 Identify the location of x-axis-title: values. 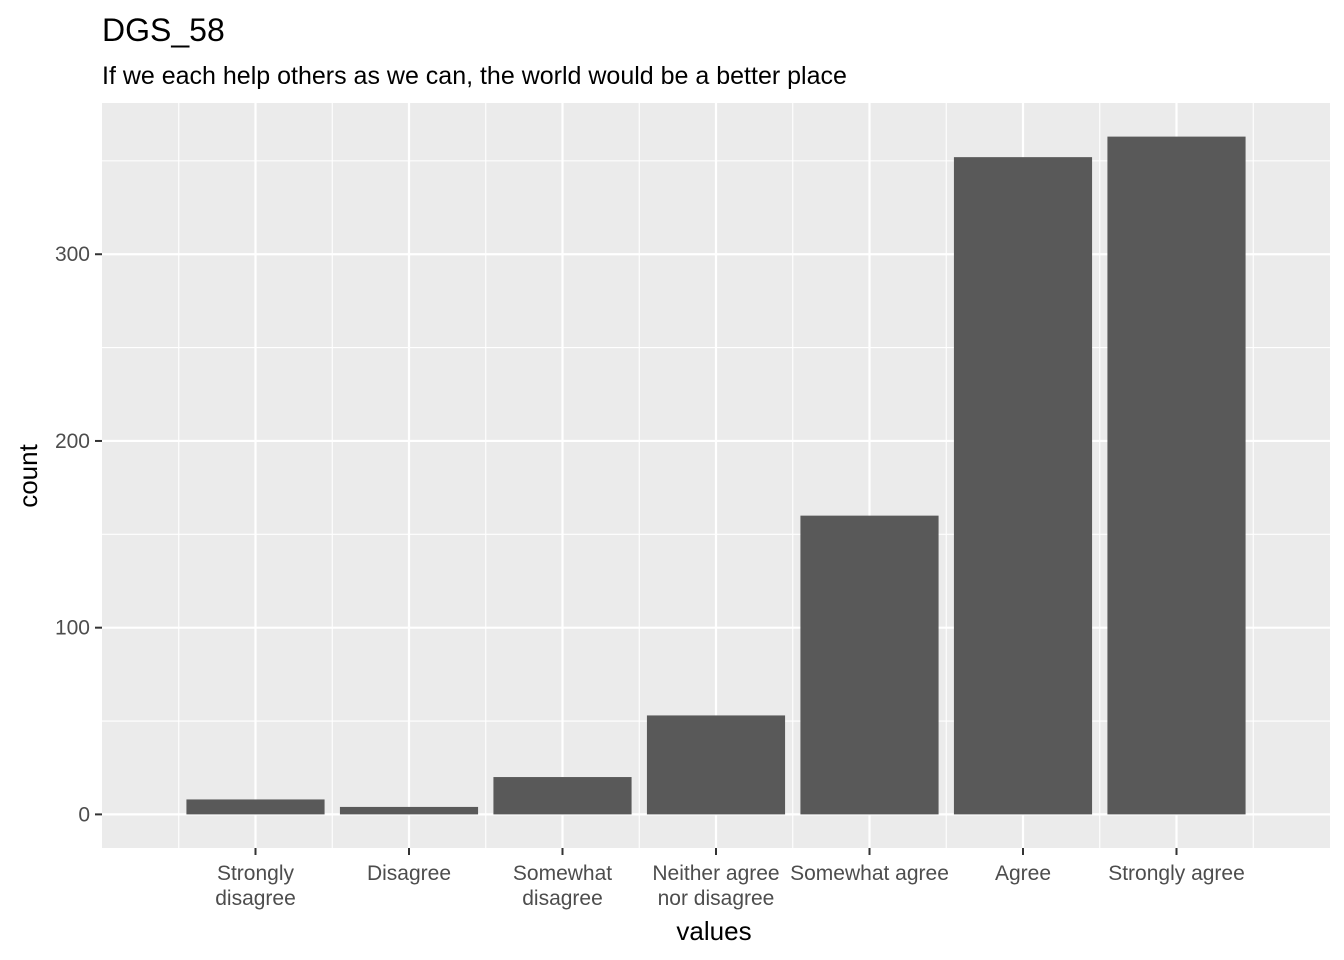
(713, 931).